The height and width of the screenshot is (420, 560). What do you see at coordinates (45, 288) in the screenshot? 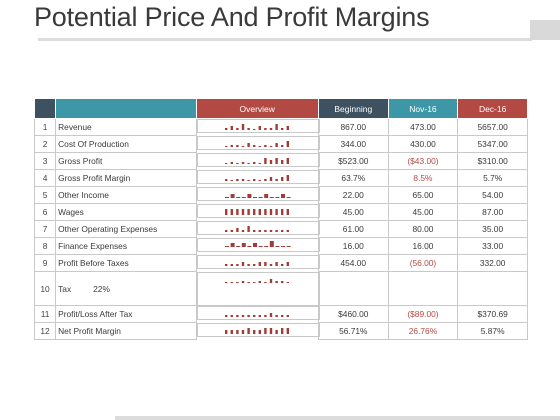
I see `row-index: 10` at bounding box center [45, 288].